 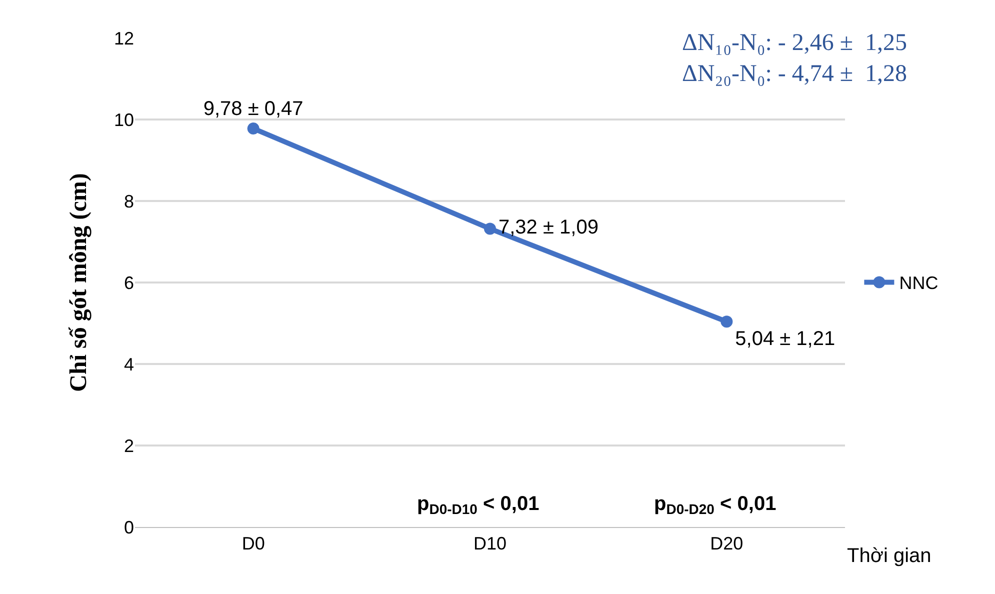 I want to click on data-label: 5,04 ± 1,21, so click(x=785, y=339).